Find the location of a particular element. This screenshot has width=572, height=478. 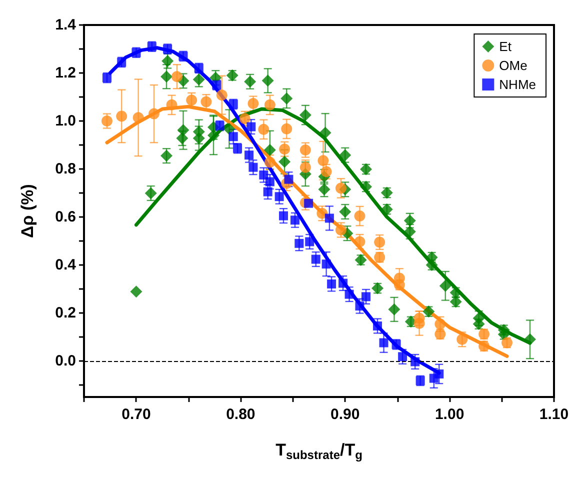

y-tick-label: 0.8 is located at coordinates (65, 169).